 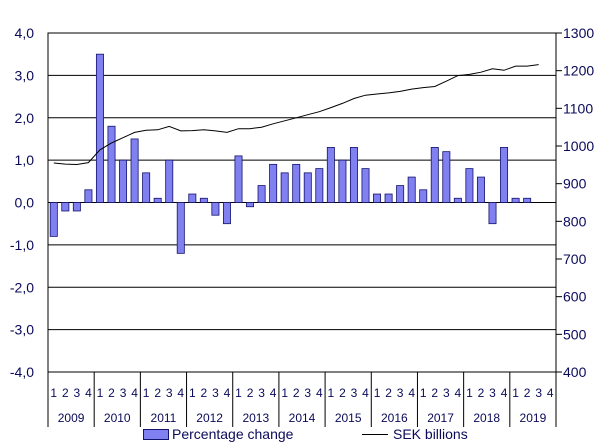 I want to click on year-label: 2011, so click(x=164, y=418).